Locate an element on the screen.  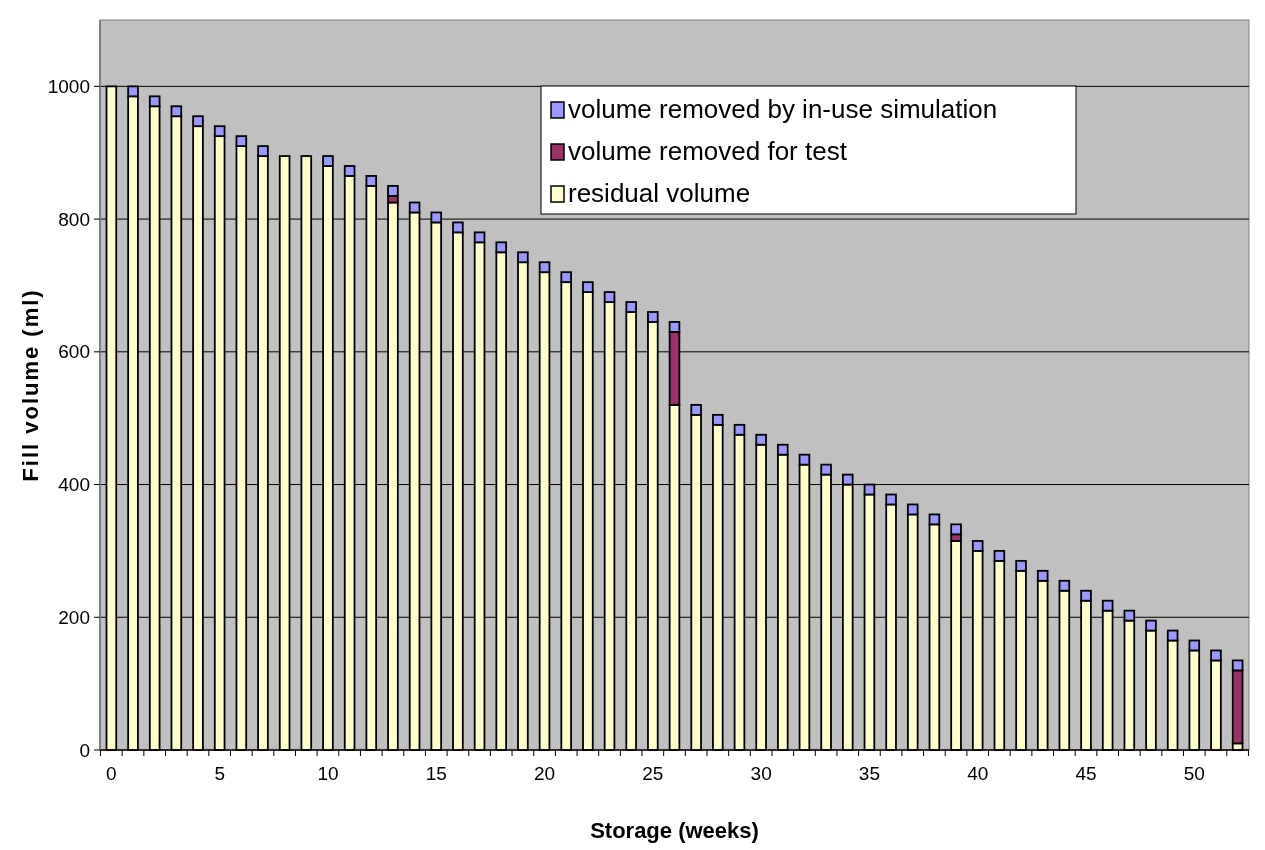
x-tick-label: 5 is located at coordinates (219, 773).